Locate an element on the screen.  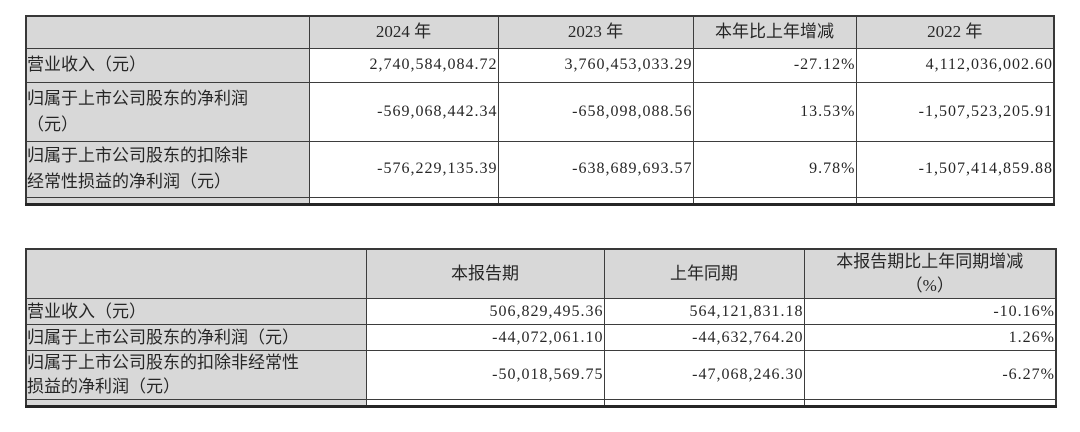
row-label-line: 归属于上市公司股东的扣除非 is located at coordinates (137, 155).